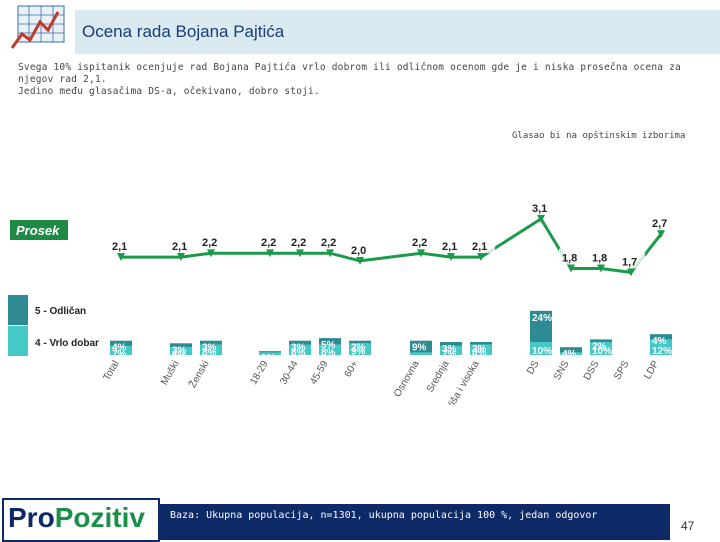 The width and height of the screenshot is (720, 542). Describe the element at coordinates (659, 224) in the screenshot. I see `prosek-value: 2,7` at that location.